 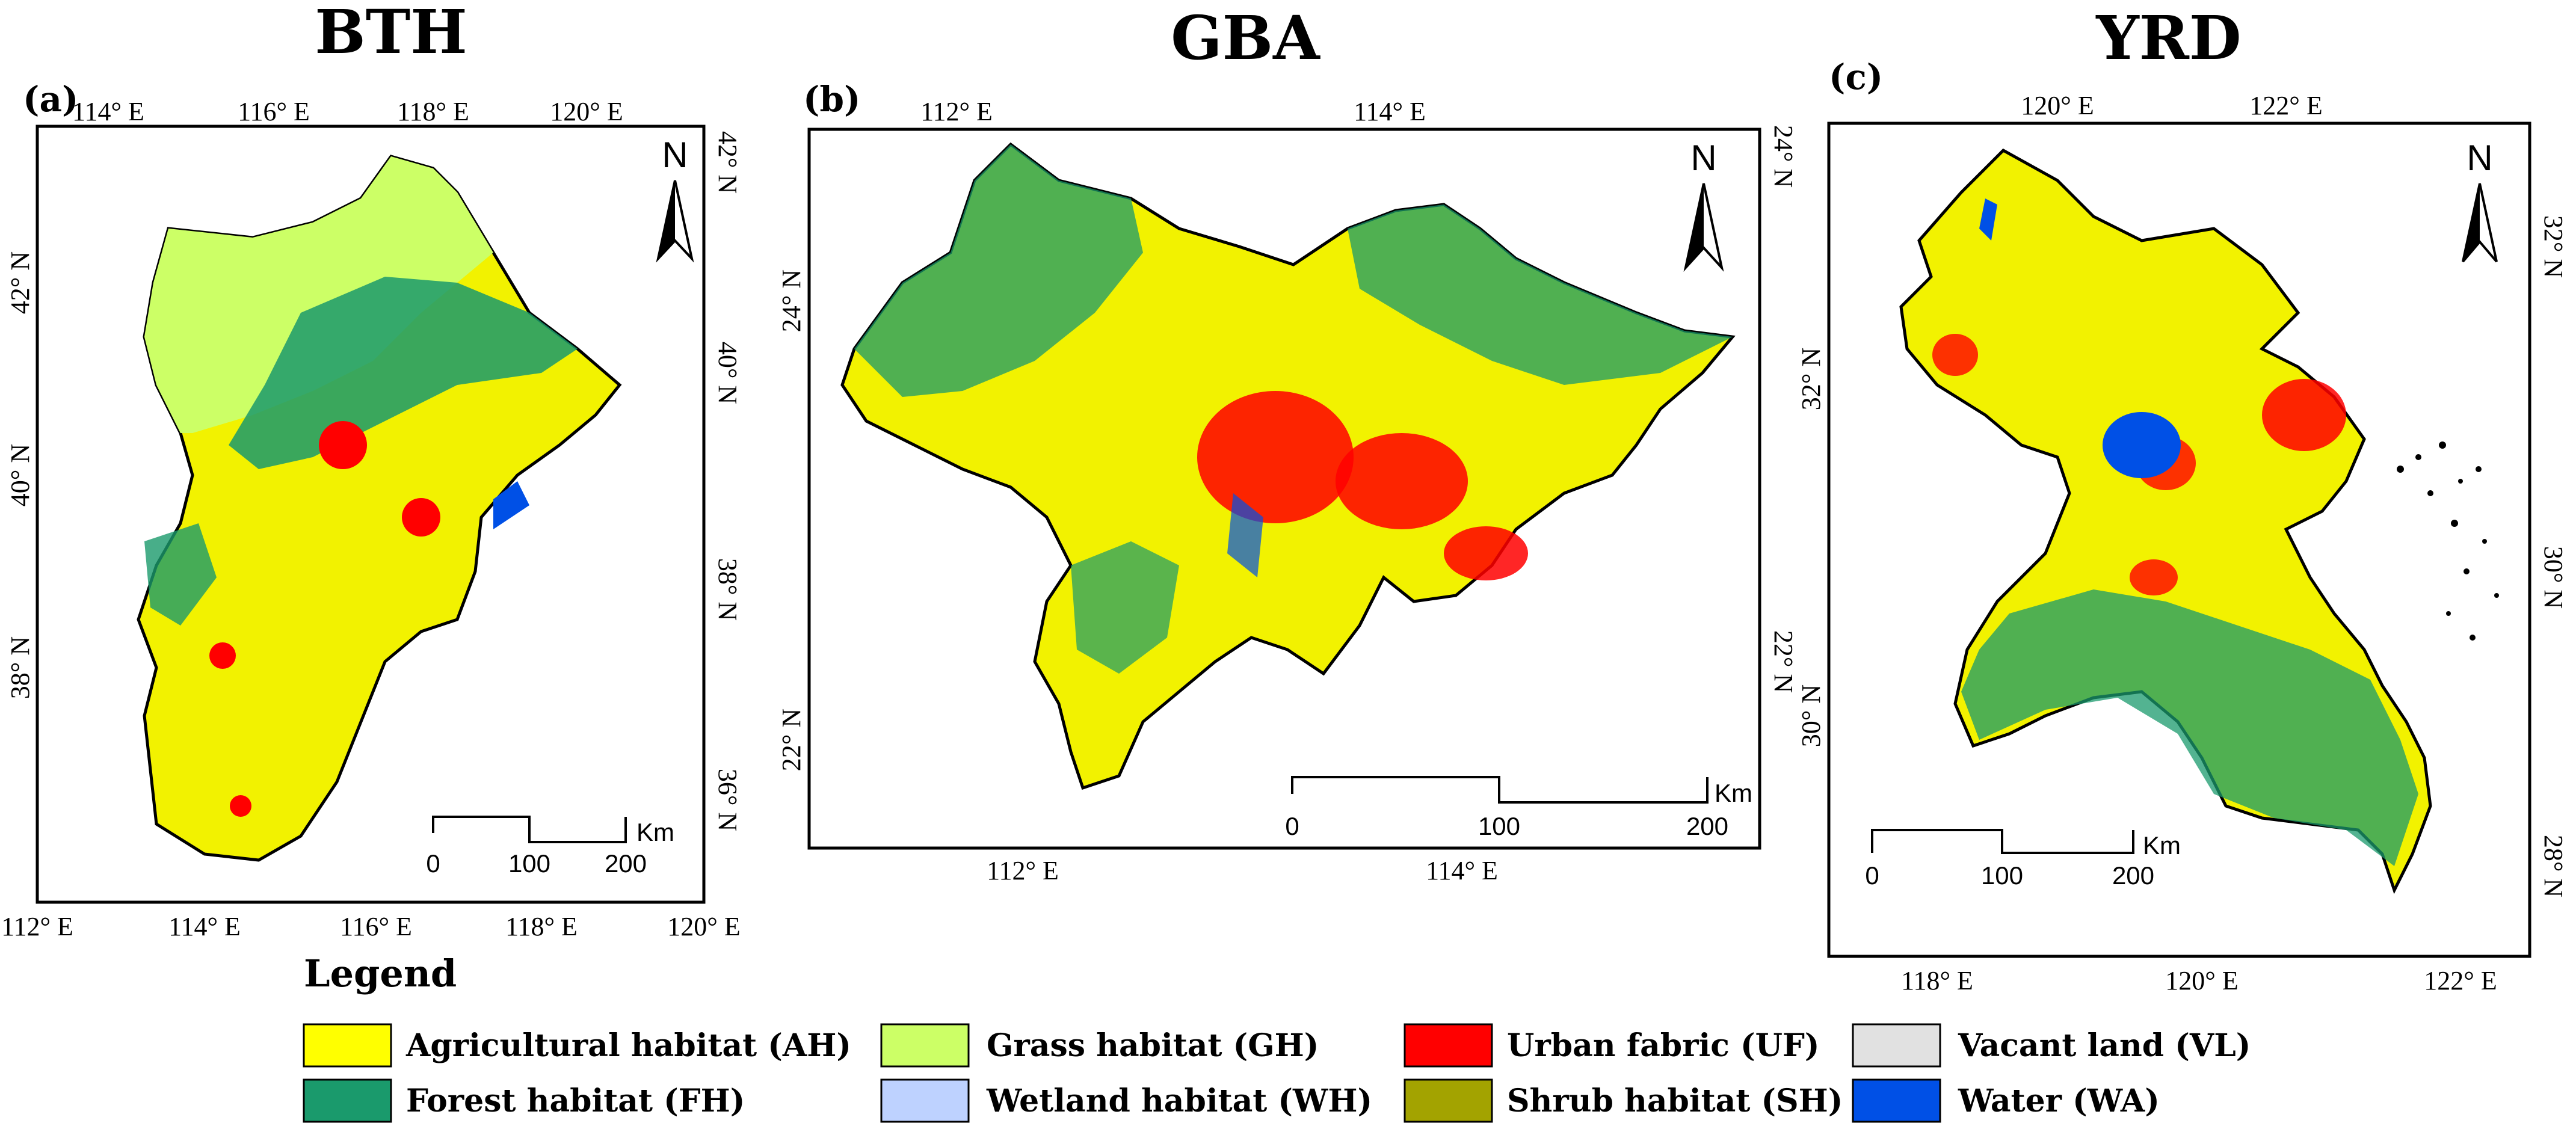 I want to click on north-arrow-fill-yrd, so click(x=2471, y=222).